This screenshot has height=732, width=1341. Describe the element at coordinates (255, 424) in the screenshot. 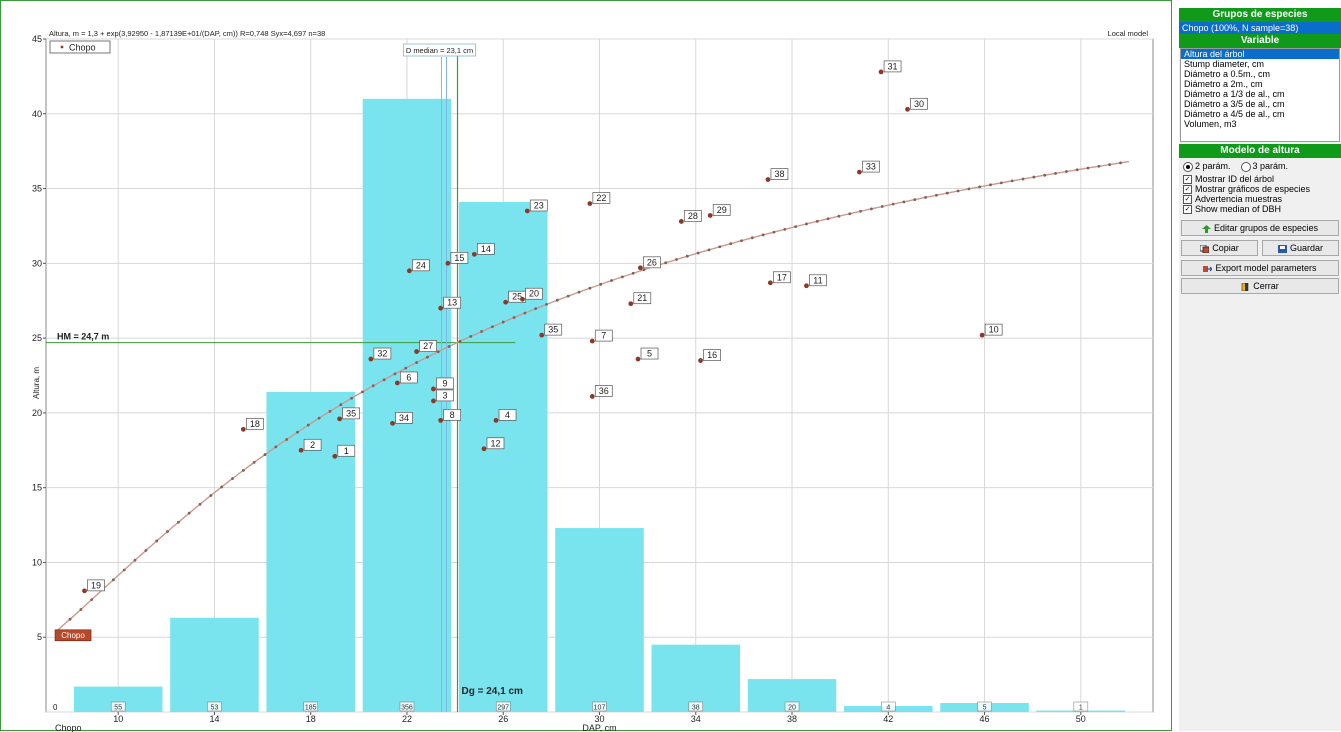

I see `point-id-label: 18` at that location.